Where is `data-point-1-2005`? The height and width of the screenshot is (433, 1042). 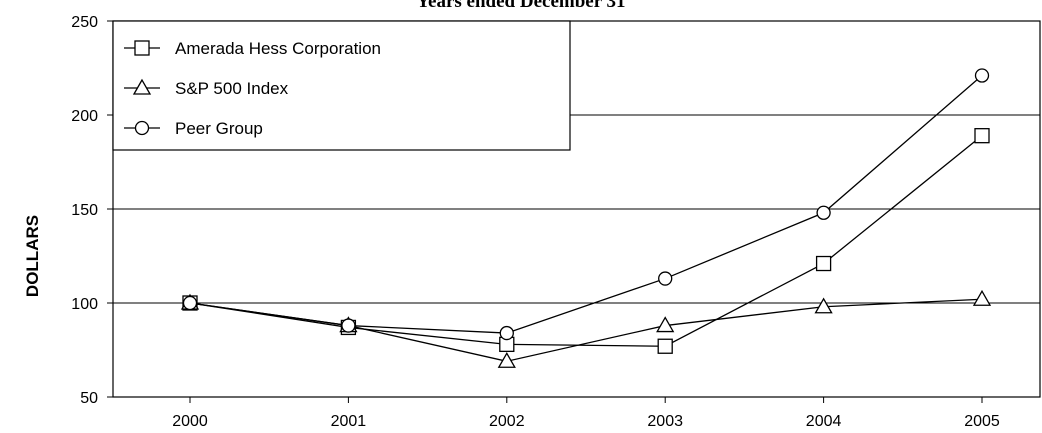
data-point-1-2005 is located at coordinates (982, 297).